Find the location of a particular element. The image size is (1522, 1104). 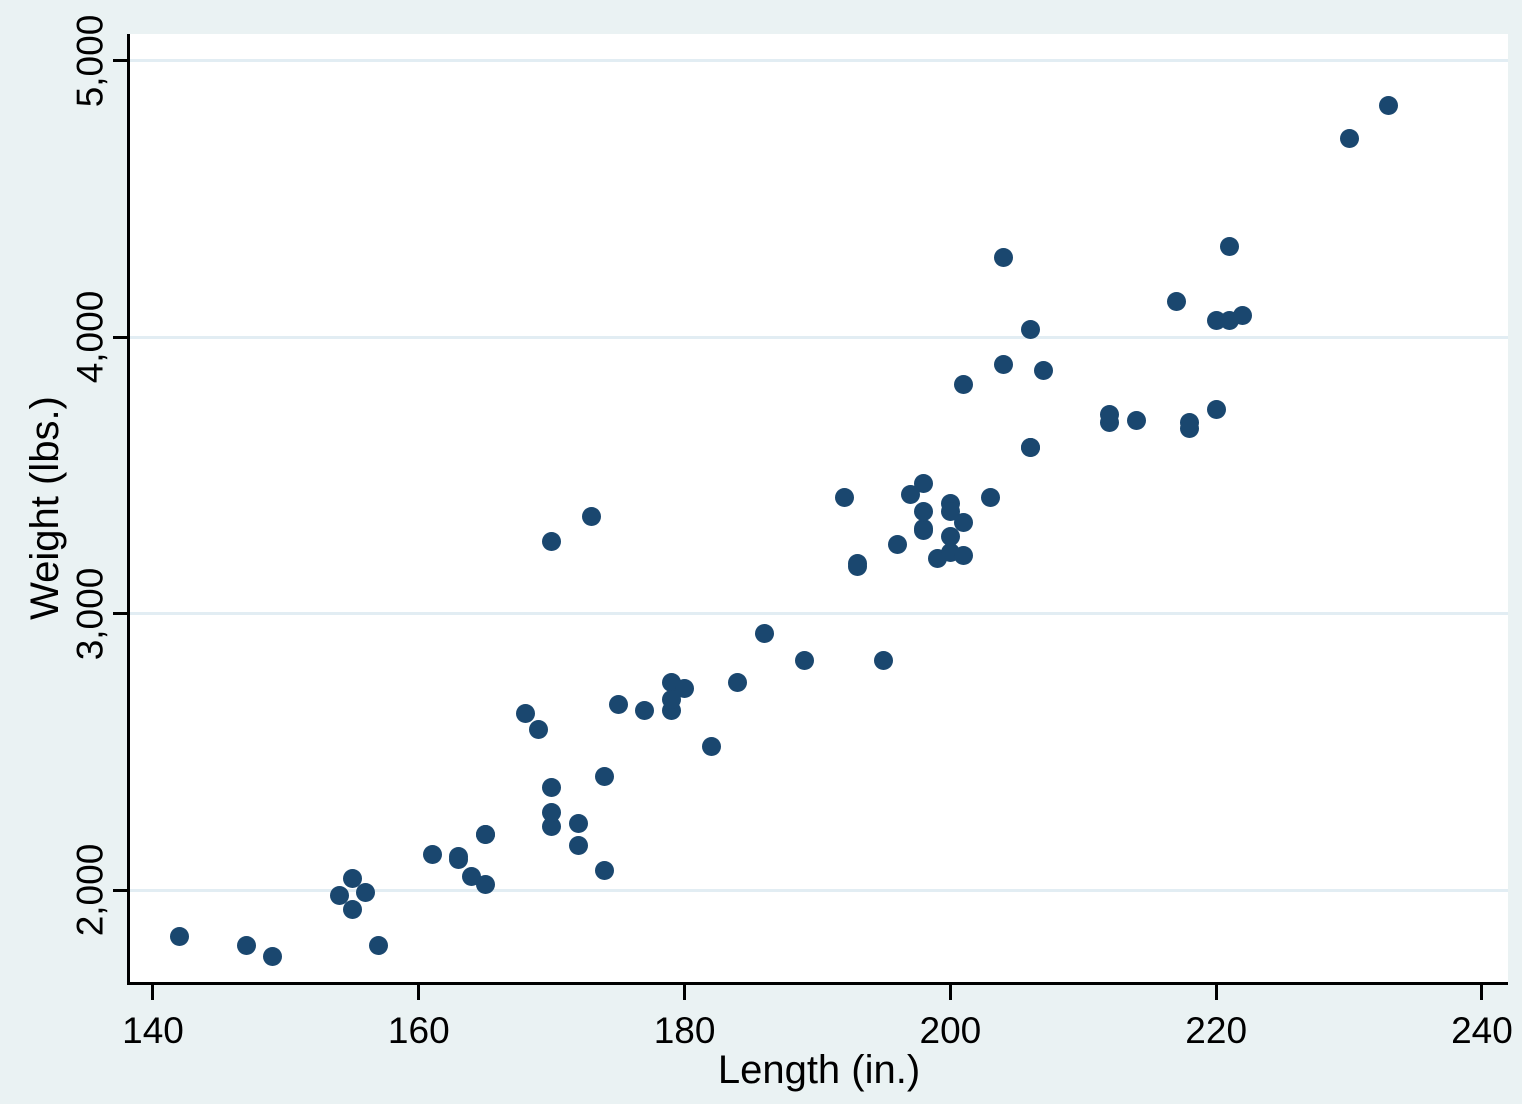

x-tick-label: 240 is located at coordinates (1482, 1030).